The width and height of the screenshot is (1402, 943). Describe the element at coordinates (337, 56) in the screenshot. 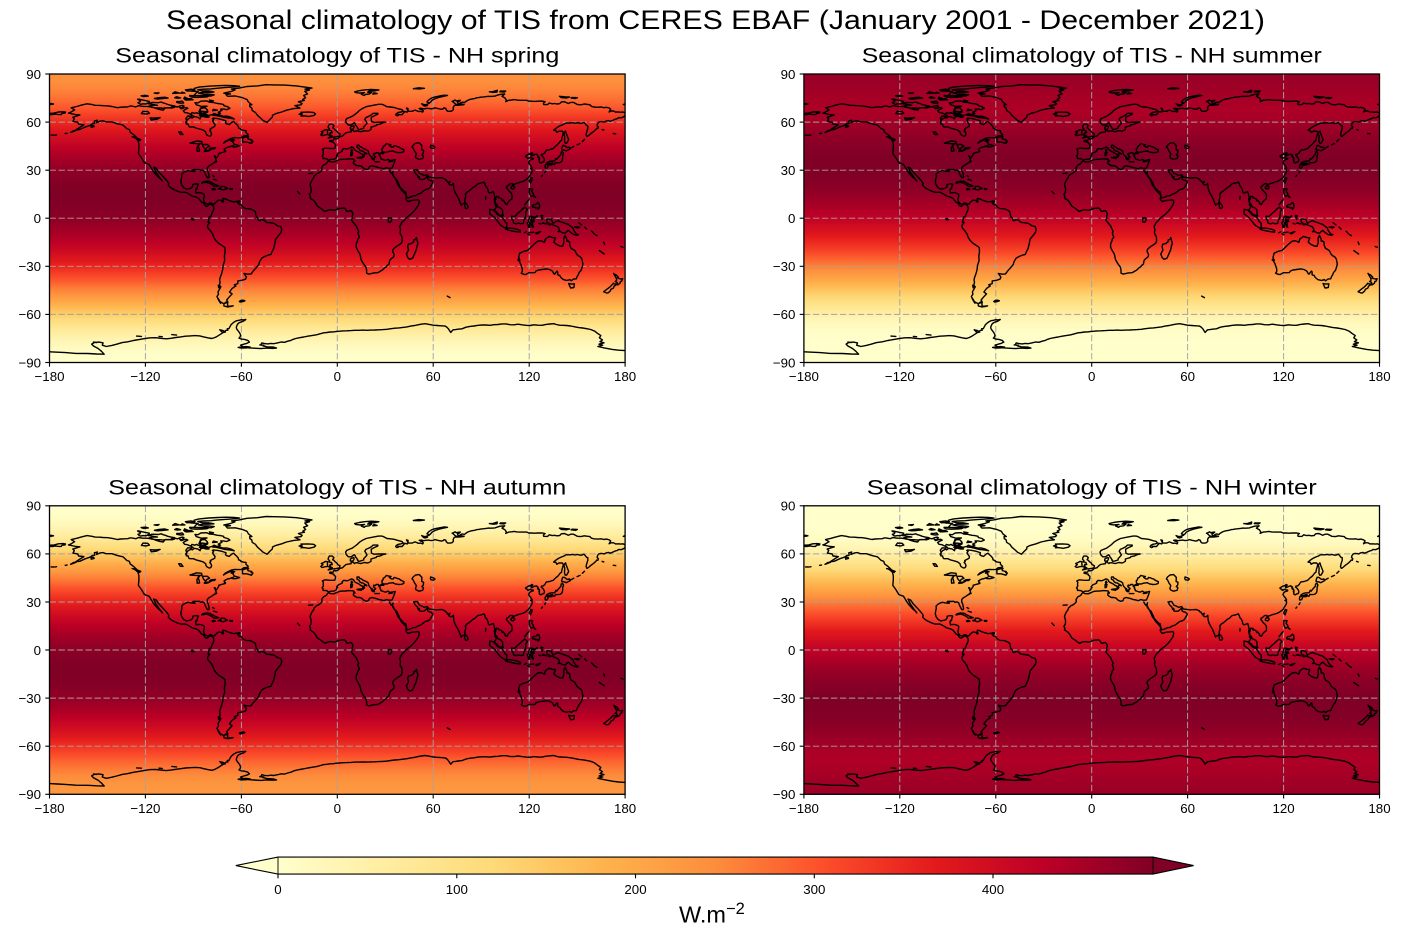

I see `svg-text:Seasonal climatology of TIS -: Seasonal climatology of TIS - NH spring` at that location.